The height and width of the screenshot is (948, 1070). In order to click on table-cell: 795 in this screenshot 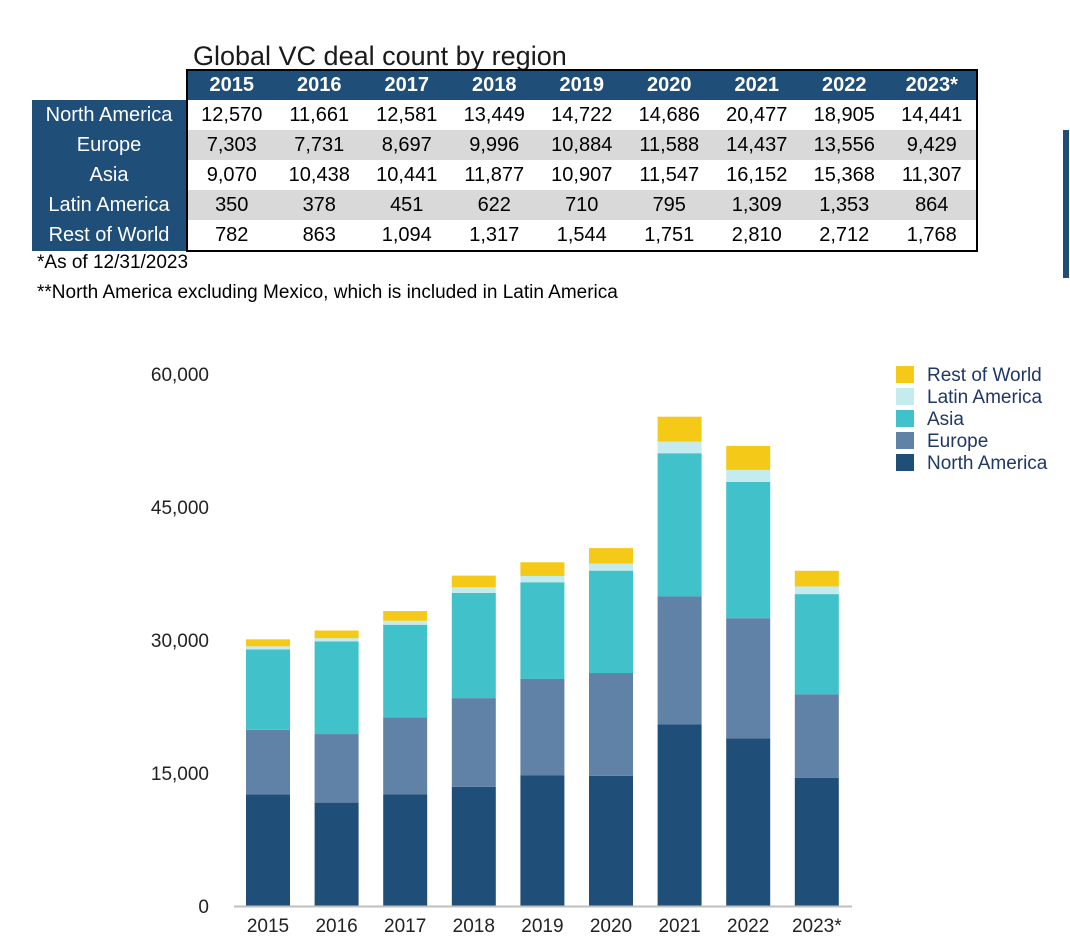, I will do `click(669, 205)`.